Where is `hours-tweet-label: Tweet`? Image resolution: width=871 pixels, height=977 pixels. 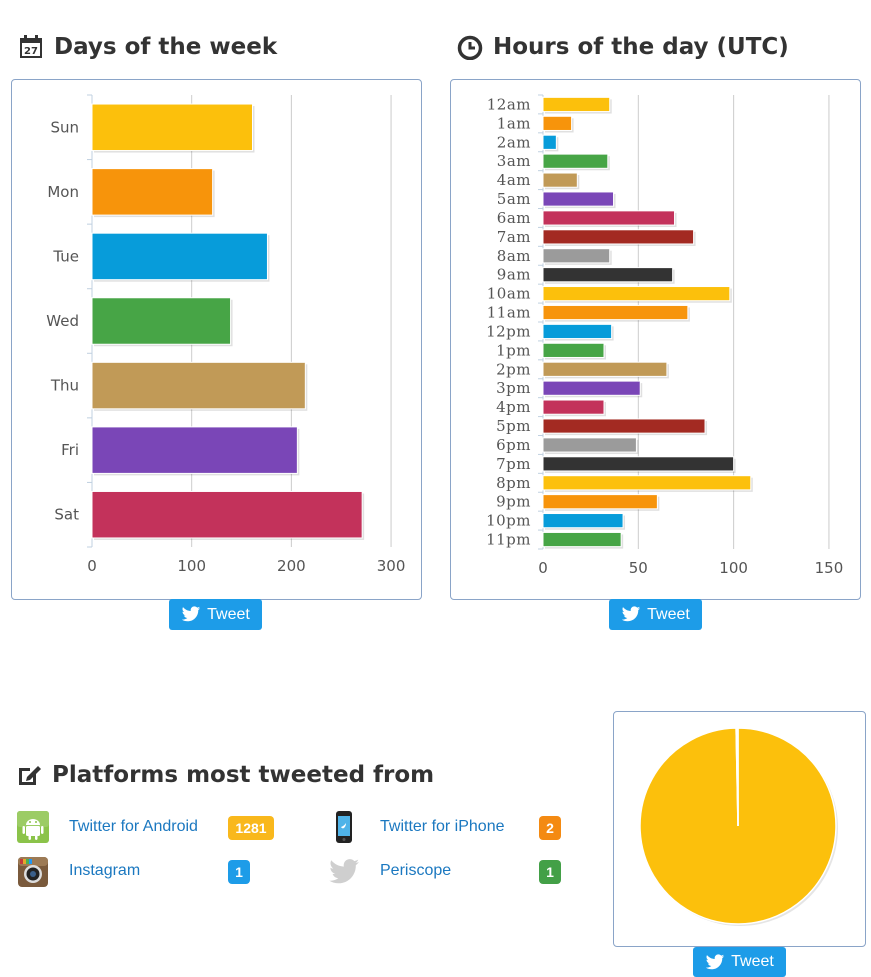
hours-tweet-label: Tweet is located at coordinates (668, 614).